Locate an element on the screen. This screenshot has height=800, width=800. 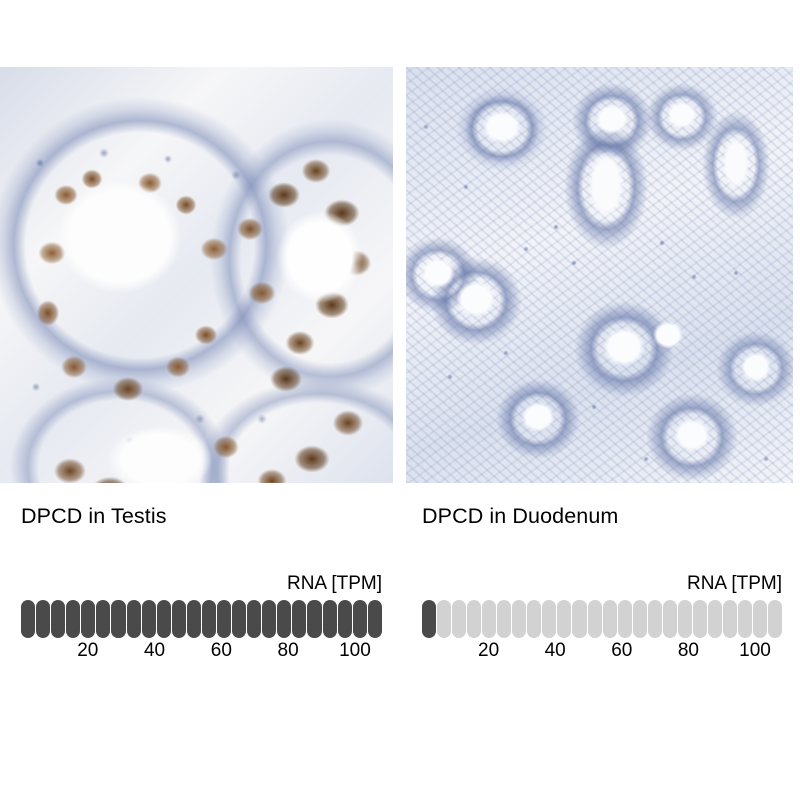
panel-title-duodenum: DPCD in Duodenum is located at coordinates (520, 516).